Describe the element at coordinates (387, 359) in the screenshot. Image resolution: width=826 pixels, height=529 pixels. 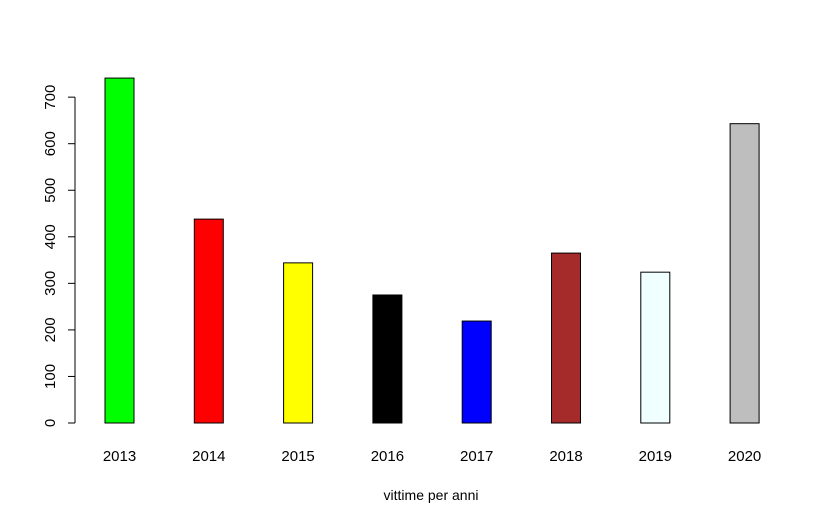
I see `bar-2016` at that location.